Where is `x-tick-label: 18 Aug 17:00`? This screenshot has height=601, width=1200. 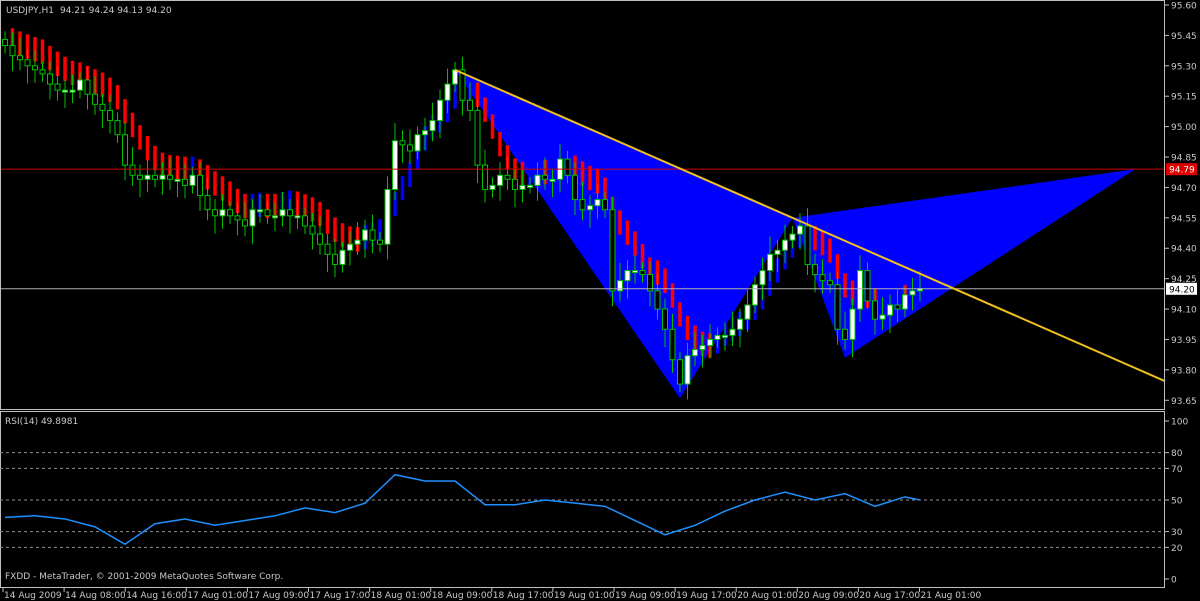 x-tick-label: 18 Aug 17:00 is located at coordinates (523, 596).